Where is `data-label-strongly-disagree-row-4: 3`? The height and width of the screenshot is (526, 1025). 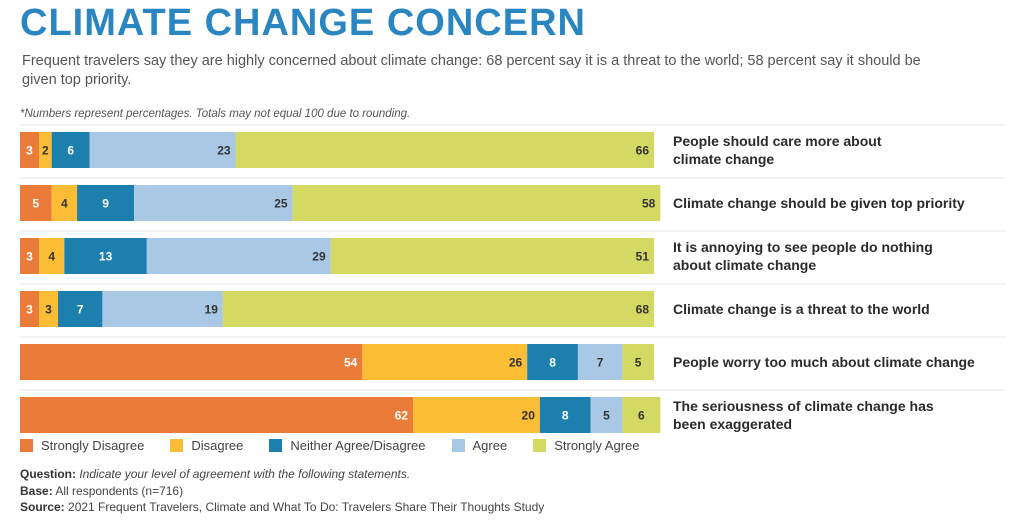
data-label-strongly-disagree-row-4: 3 is located at coordinates (29, 310).